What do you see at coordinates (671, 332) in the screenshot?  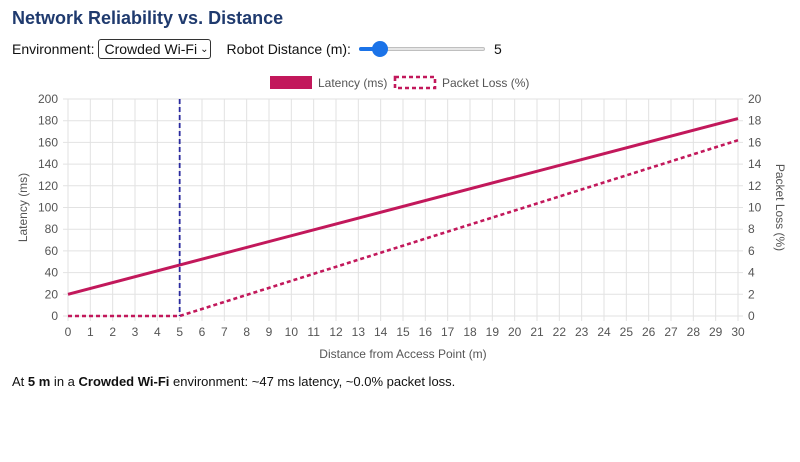 I see `x-tick-label: 27` at bounding box center [671, 332].